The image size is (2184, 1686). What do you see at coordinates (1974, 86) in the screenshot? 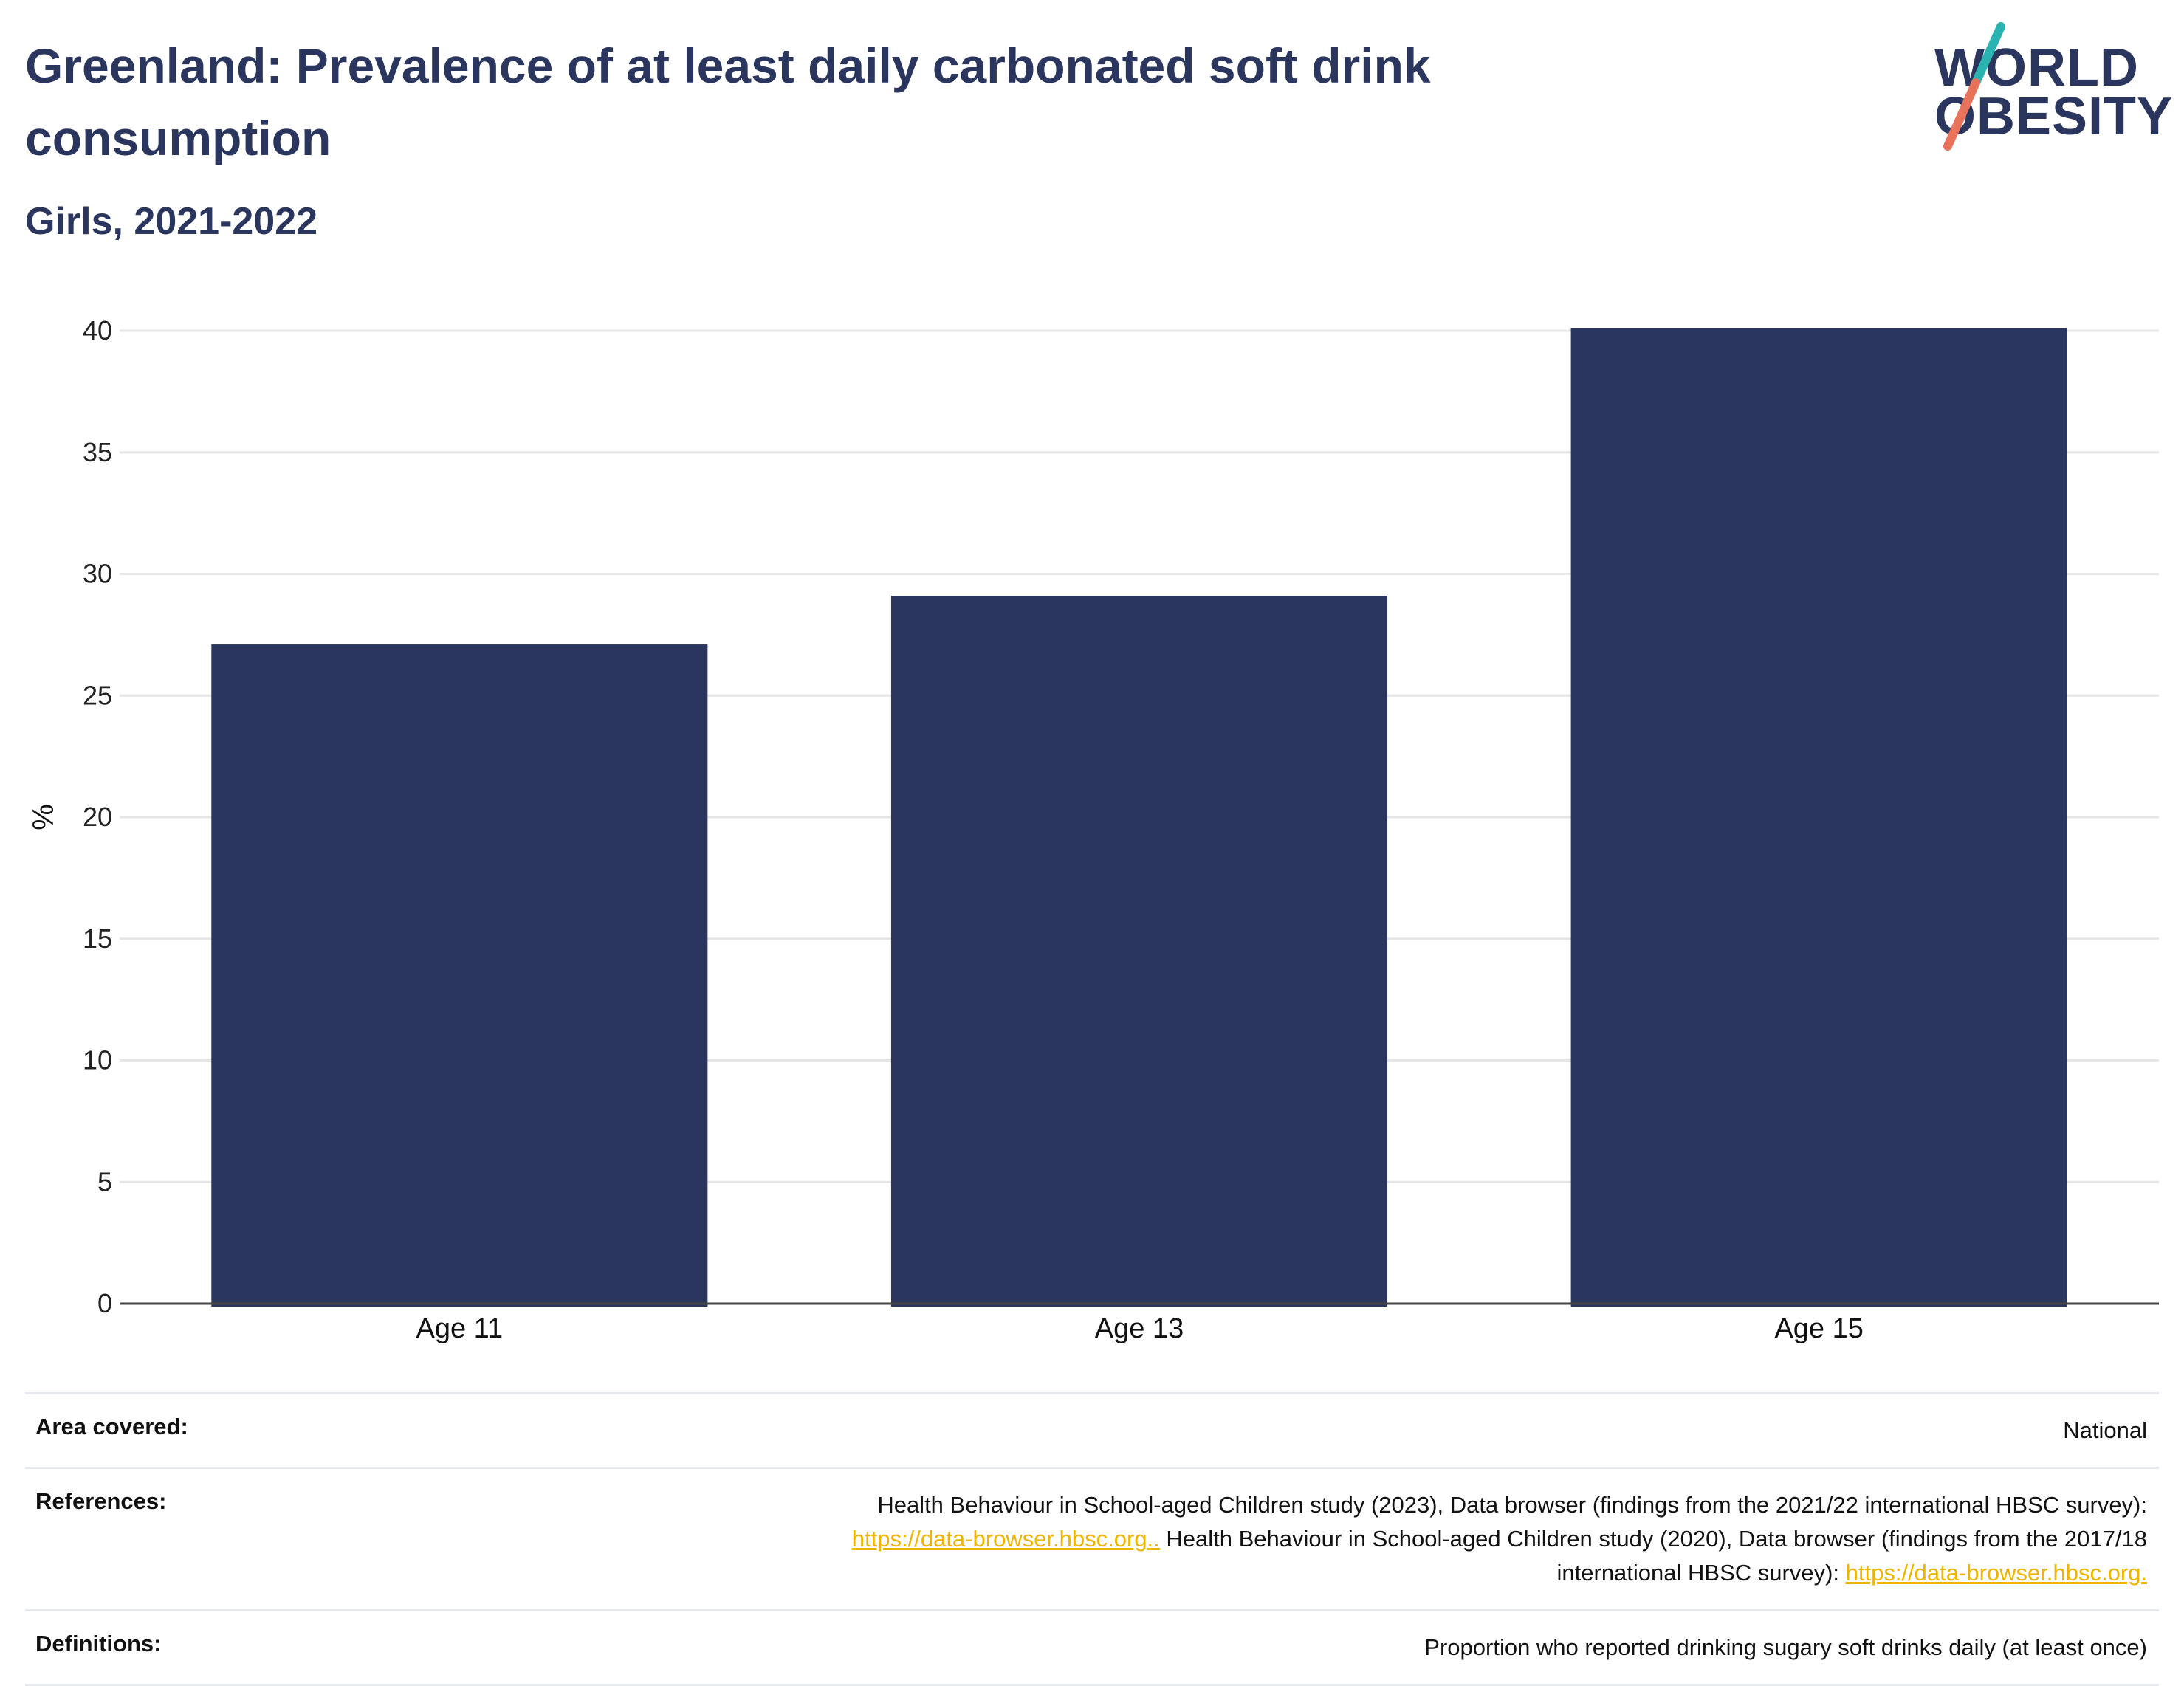
I see `logo-slash-icon` at bounding box center [1974, 86].